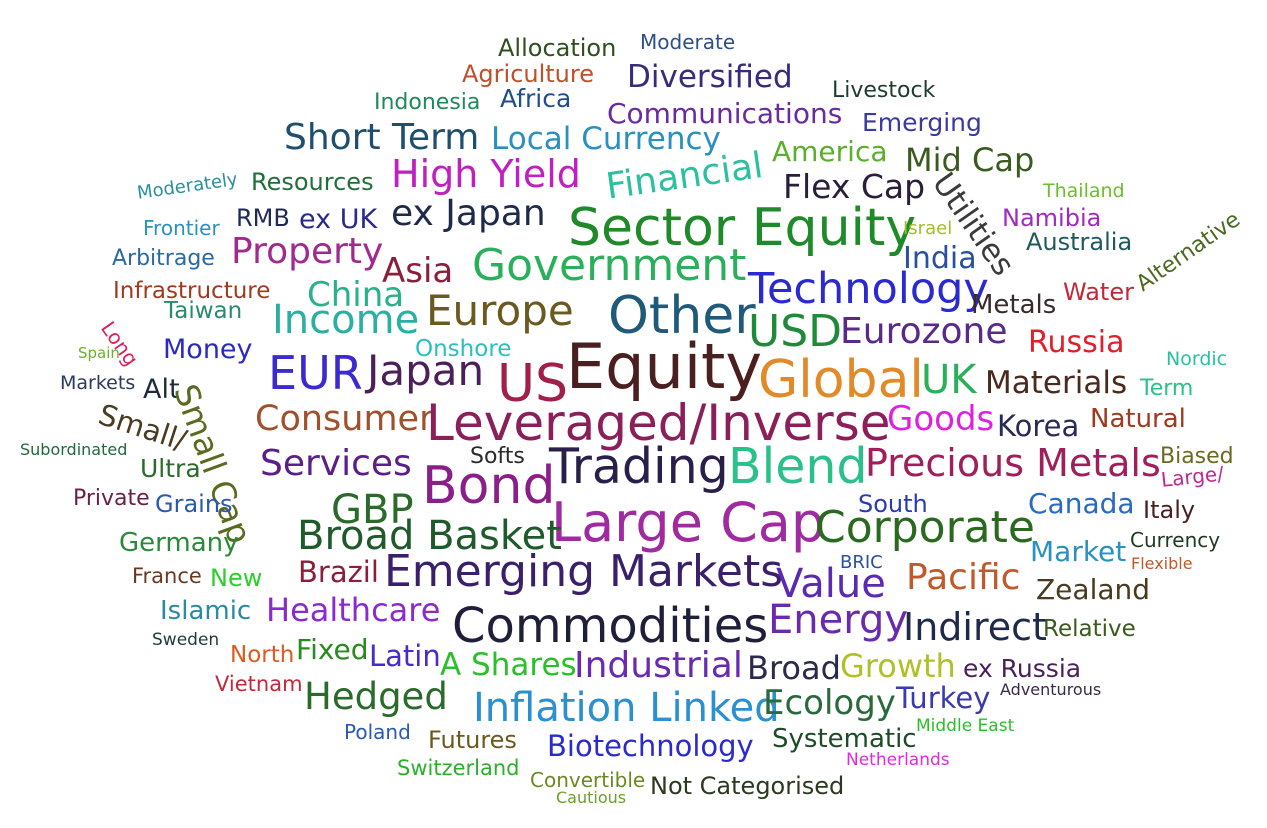 This screenshot has width=1267, height=828. Describe the element at coordinates (941, 419) in the screenshot. I see `word-goods: Goods` at that location.